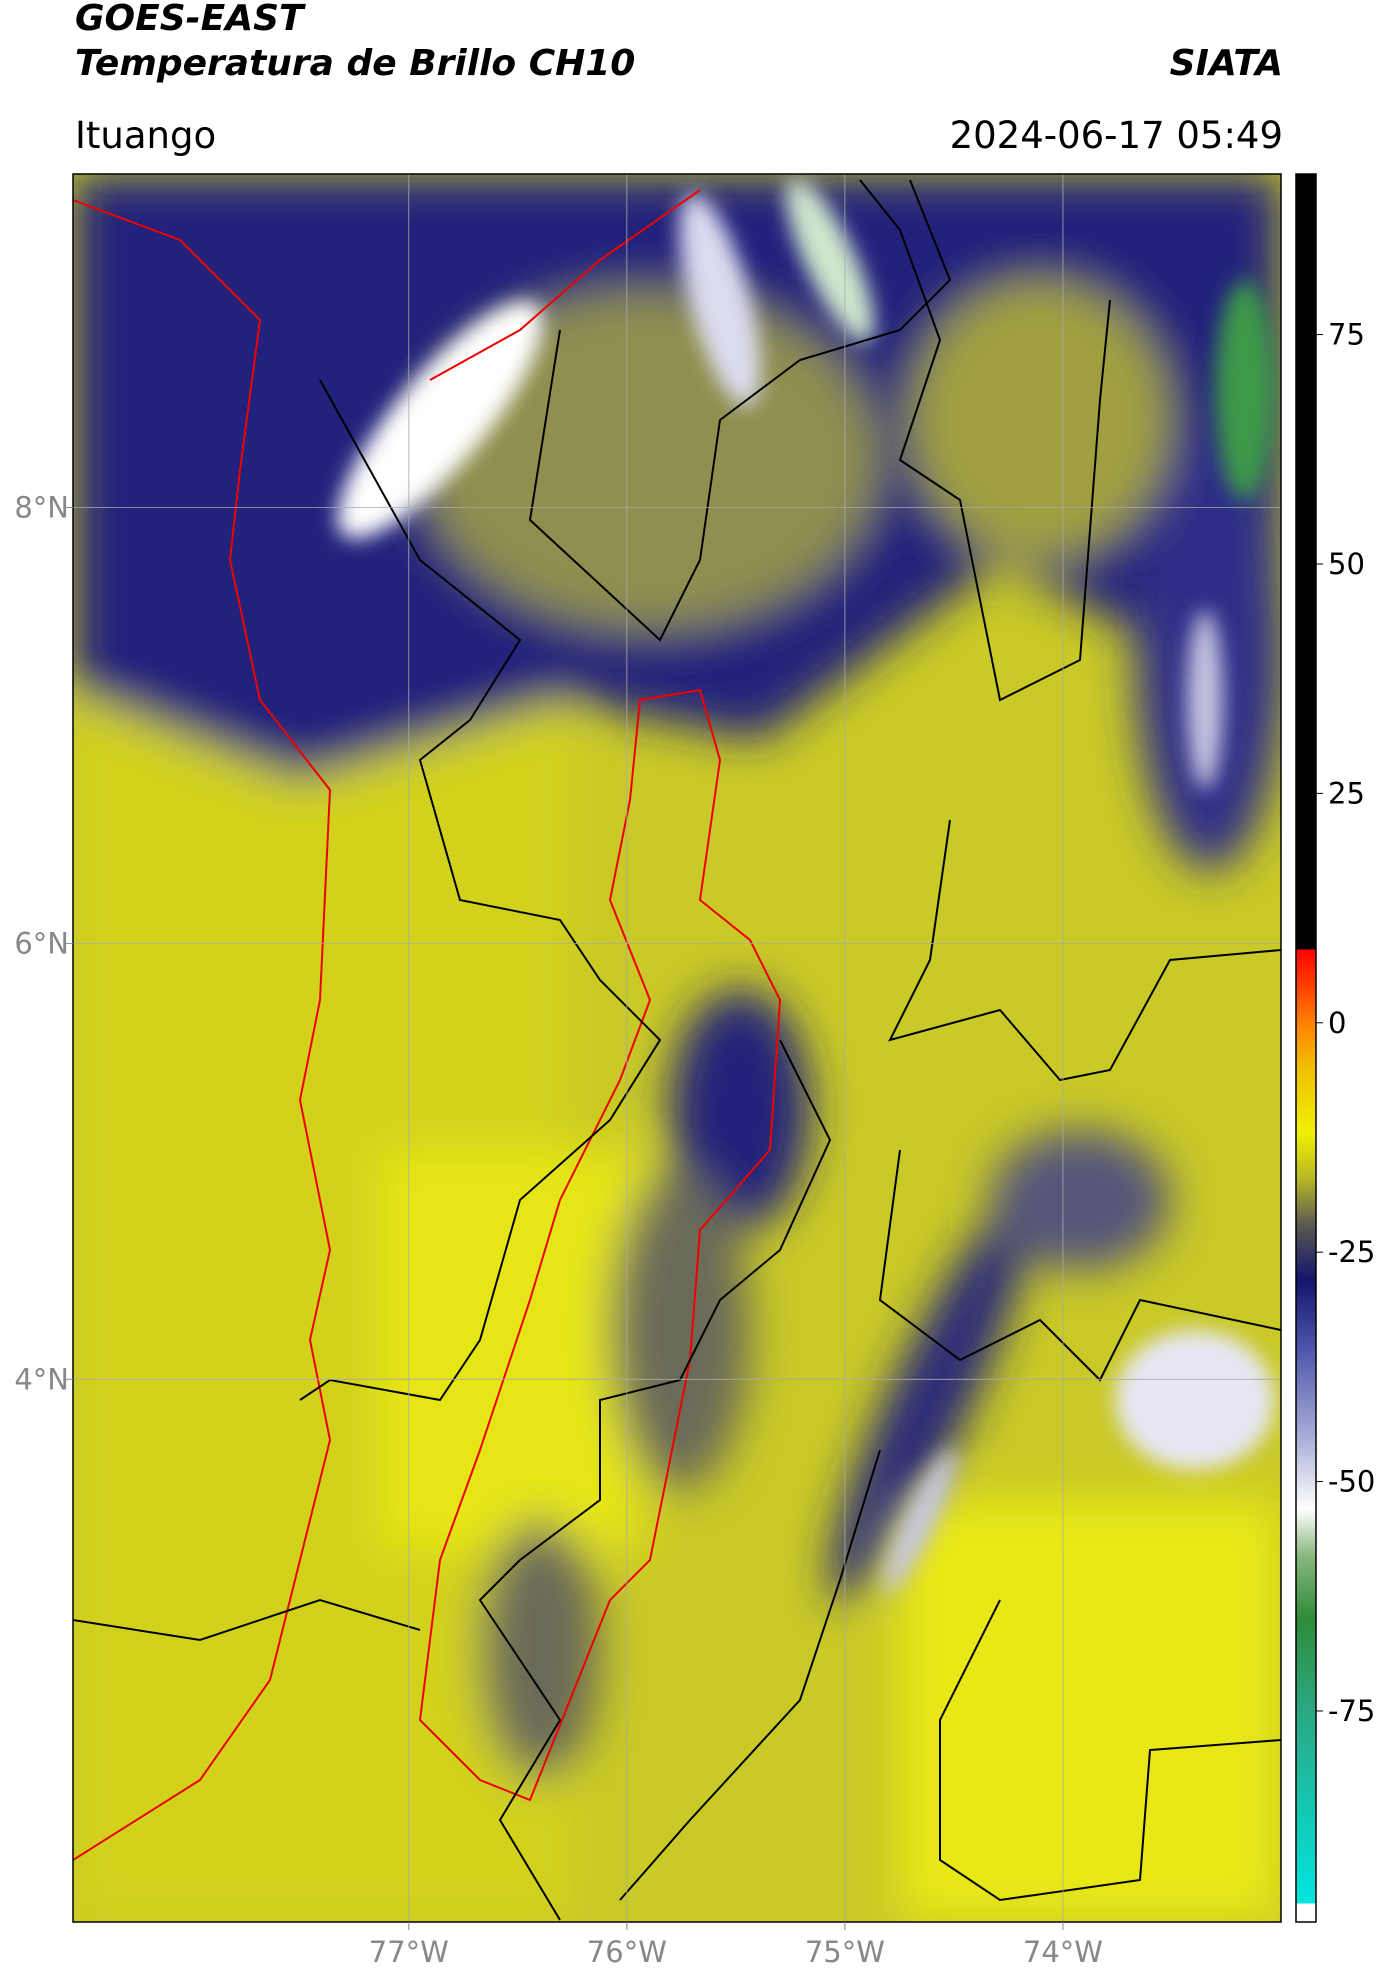 The width and height of the screenshot is (1384, 1981). What do you see at coordinates (409, 1952) in the screenshot?
I see `x-tick-label: 77°W` at bounding box center [409, 1952].